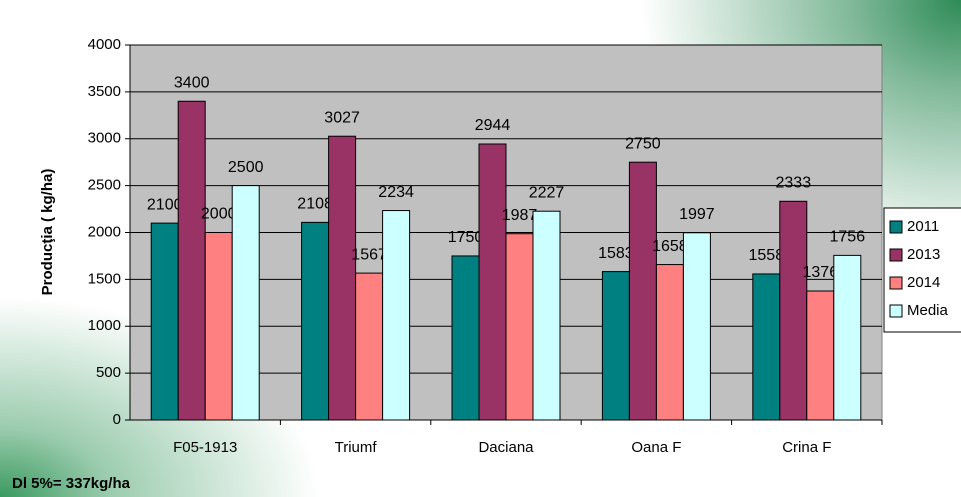  Describe the element at coordinates (520, 215) in the screenshot. I see `data-label: 1987` at that location.